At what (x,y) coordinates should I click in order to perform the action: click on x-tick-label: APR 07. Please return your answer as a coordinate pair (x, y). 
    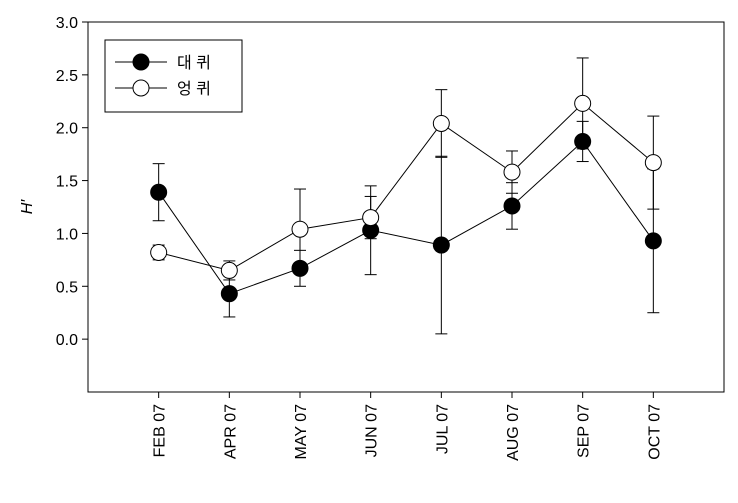
    Looking at the image, I should click on (230, 431).